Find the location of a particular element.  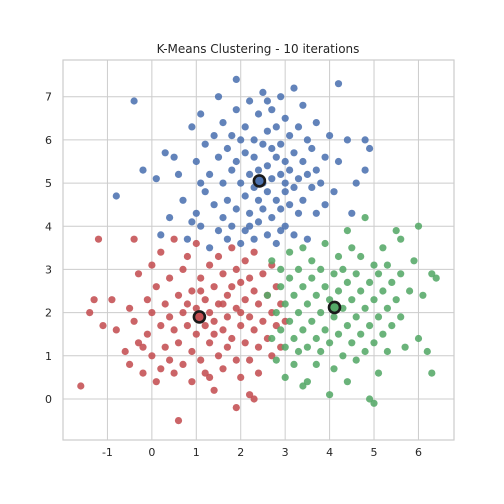

x-tick-label: 6 is located at coordinates (418, 452).